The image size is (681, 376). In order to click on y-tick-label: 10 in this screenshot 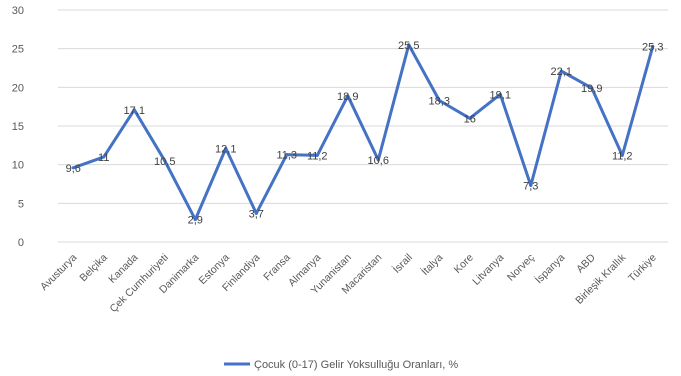, I will do `click(18, 166)`.